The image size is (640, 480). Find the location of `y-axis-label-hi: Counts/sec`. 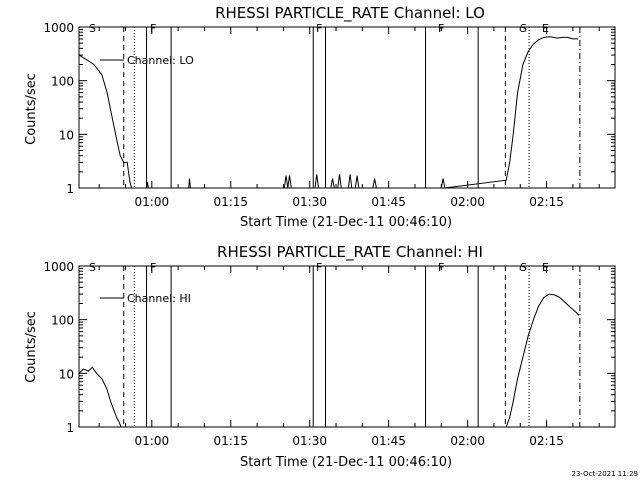

y-axis-label-hi: Counts/sec is located at coordinates (31, 347).